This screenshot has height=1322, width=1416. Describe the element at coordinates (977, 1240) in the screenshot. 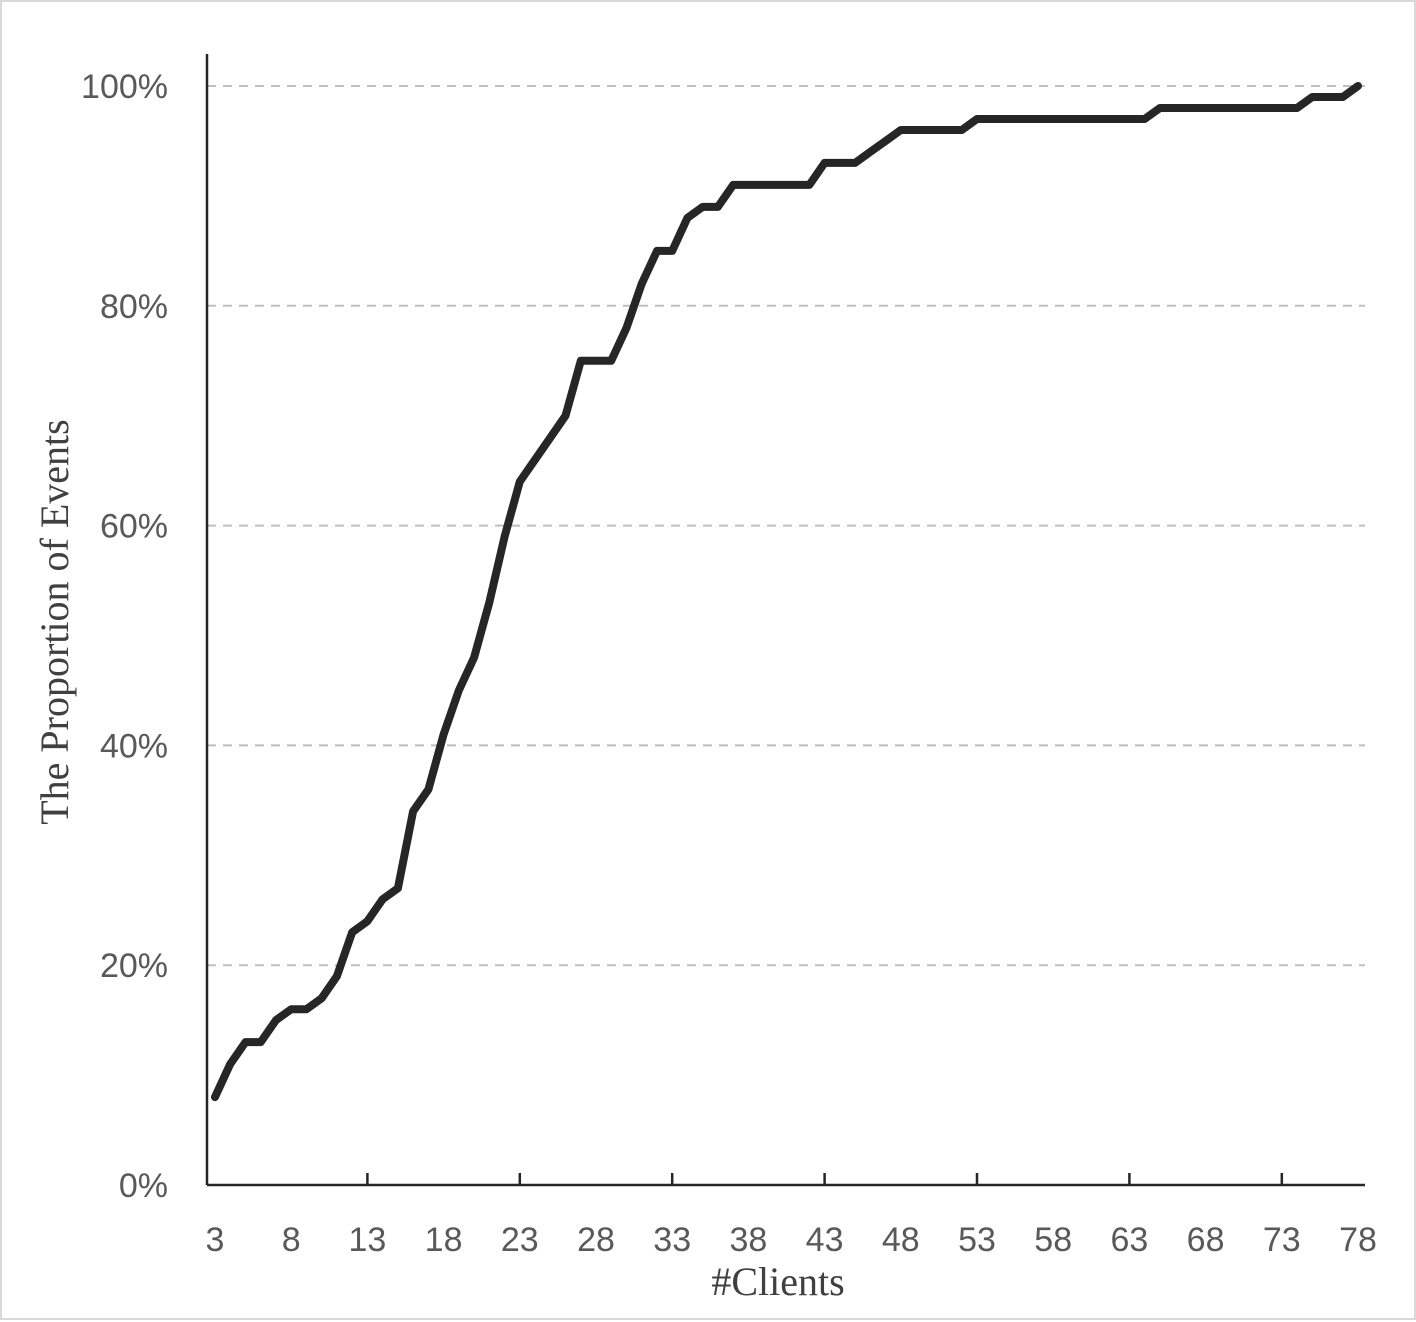

I see `x-tick-label: 53` at that location.